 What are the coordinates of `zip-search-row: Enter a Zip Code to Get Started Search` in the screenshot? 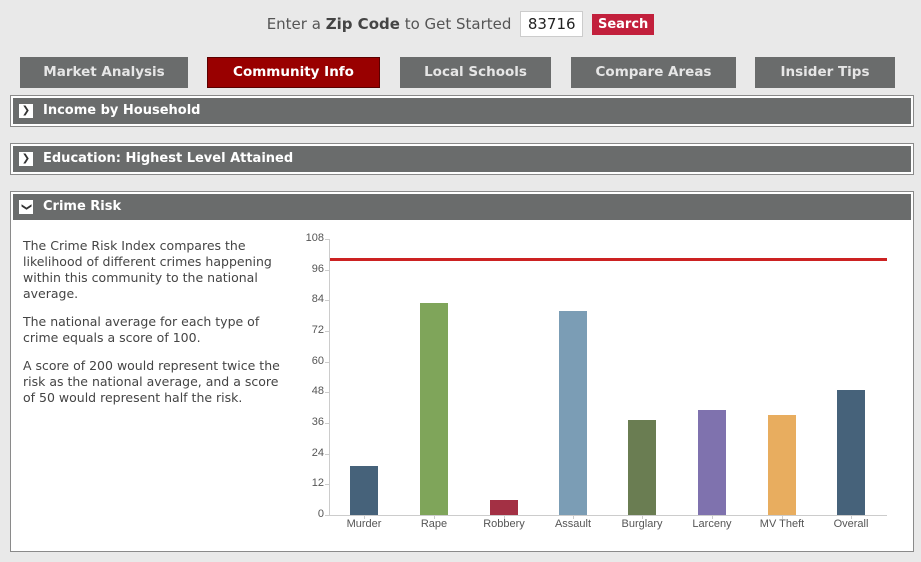 It's located at (460, 24).